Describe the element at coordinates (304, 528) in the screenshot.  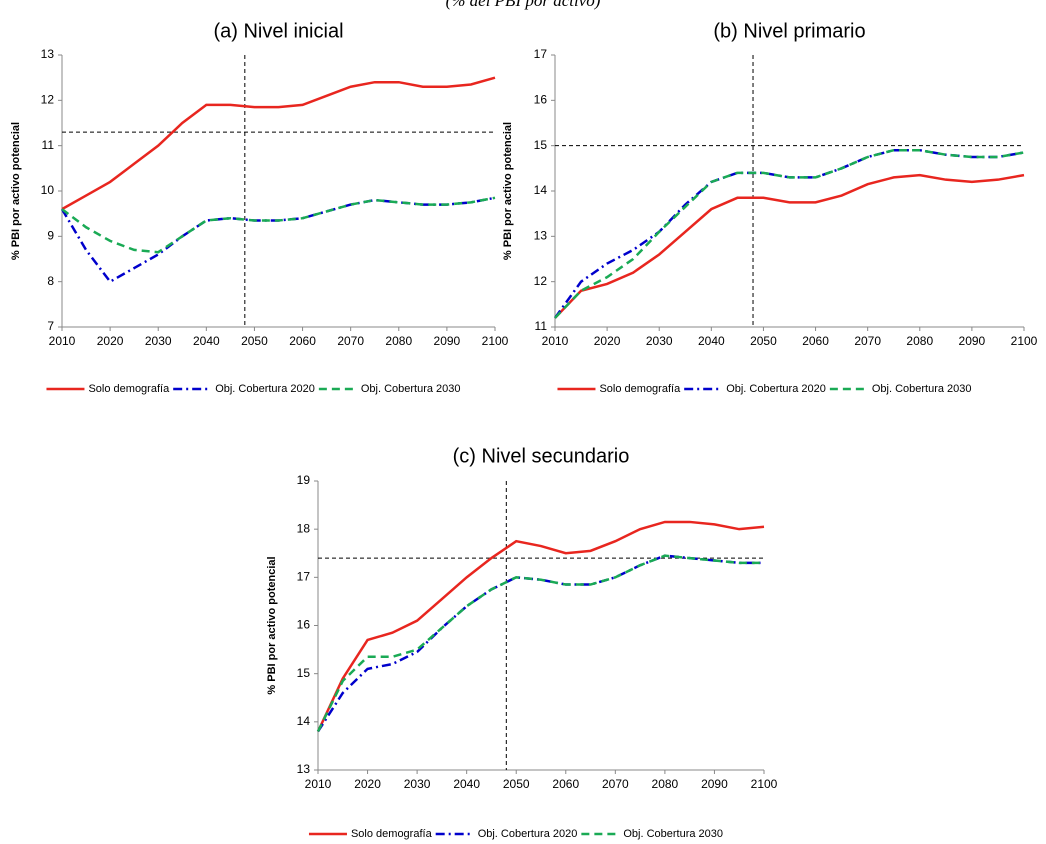
I see `y-tick-label: 18` at that location.